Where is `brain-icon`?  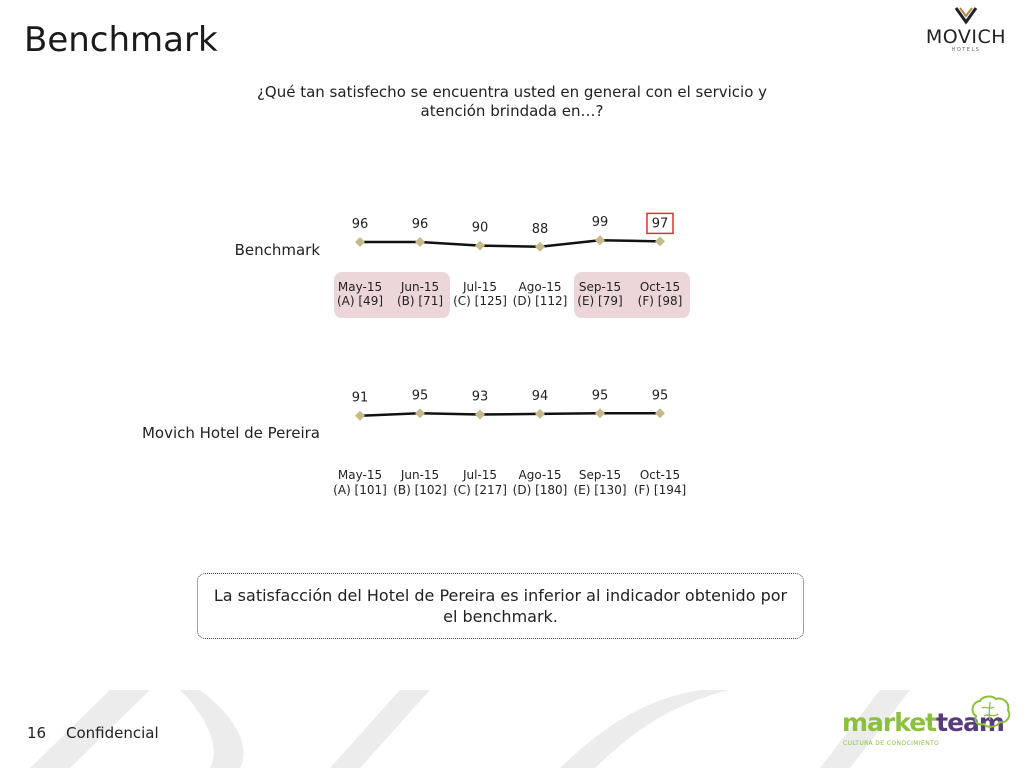 brain-icon is located at coordinates (991, 711).